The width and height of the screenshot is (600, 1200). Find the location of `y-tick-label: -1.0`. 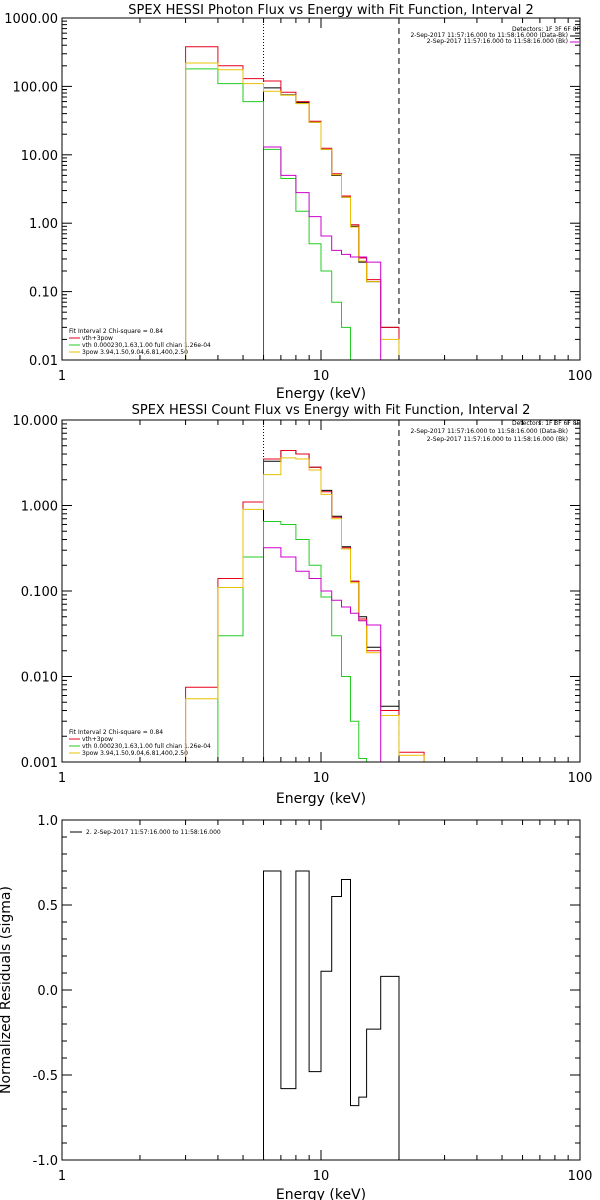

y-tick-label: -1.0 is located at coordinates (45, 1161).